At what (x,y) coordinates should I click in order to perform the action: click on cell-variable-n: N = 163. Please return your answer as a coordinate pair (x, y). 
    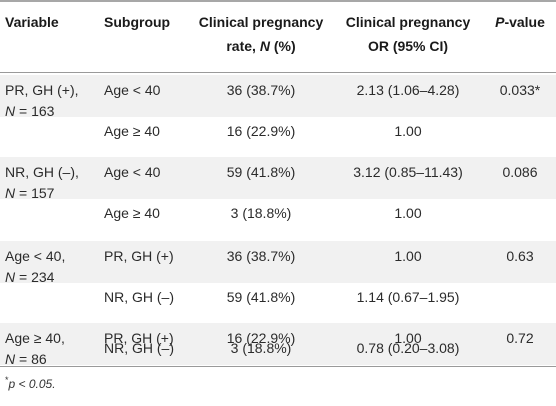
    Looking at the image, I should click on (30, 111).